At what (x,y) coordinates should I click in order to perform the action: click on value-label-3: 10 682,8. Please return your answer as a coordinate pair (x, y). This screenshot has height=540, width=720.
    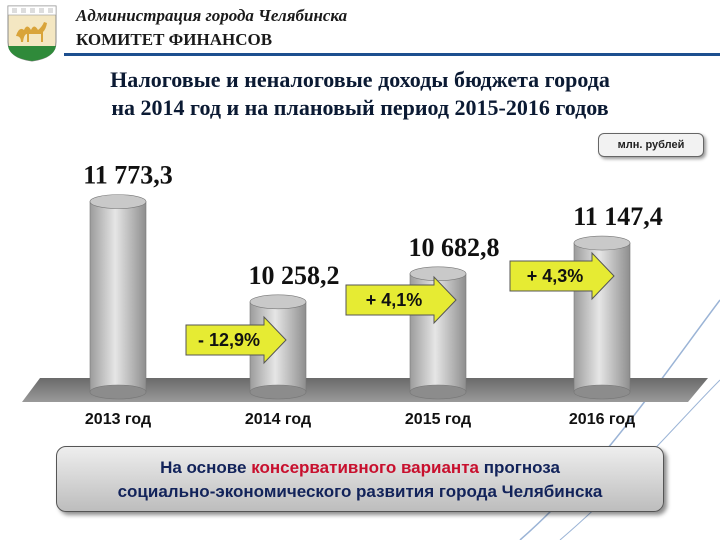
    Looking at the image, I should click on (454, 247).